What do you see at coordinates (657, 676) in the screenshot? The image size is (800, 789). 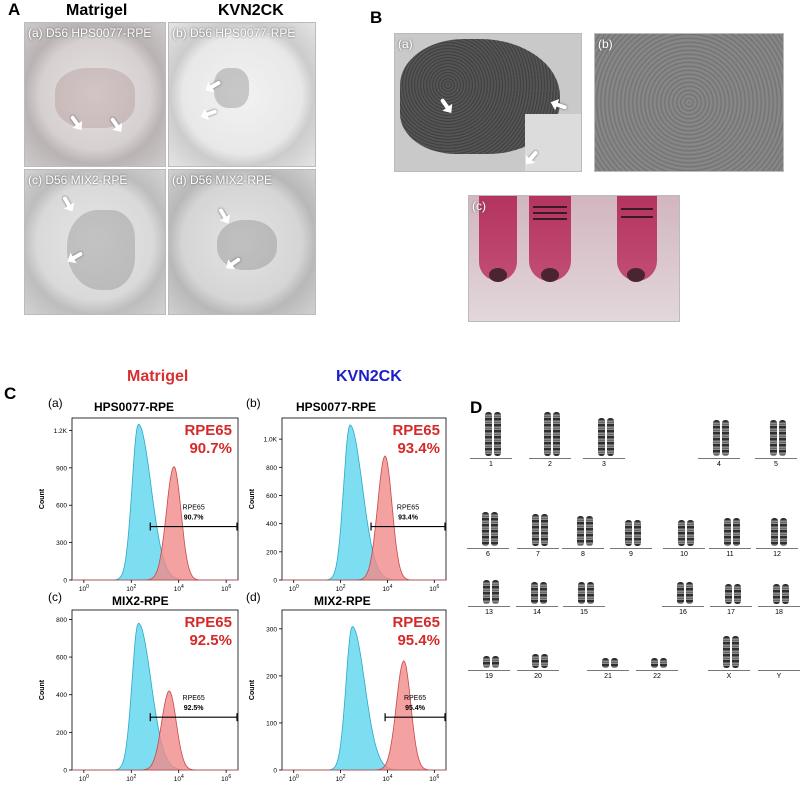 I see `chromosome-label: 22` at bounding box center [657, 676].